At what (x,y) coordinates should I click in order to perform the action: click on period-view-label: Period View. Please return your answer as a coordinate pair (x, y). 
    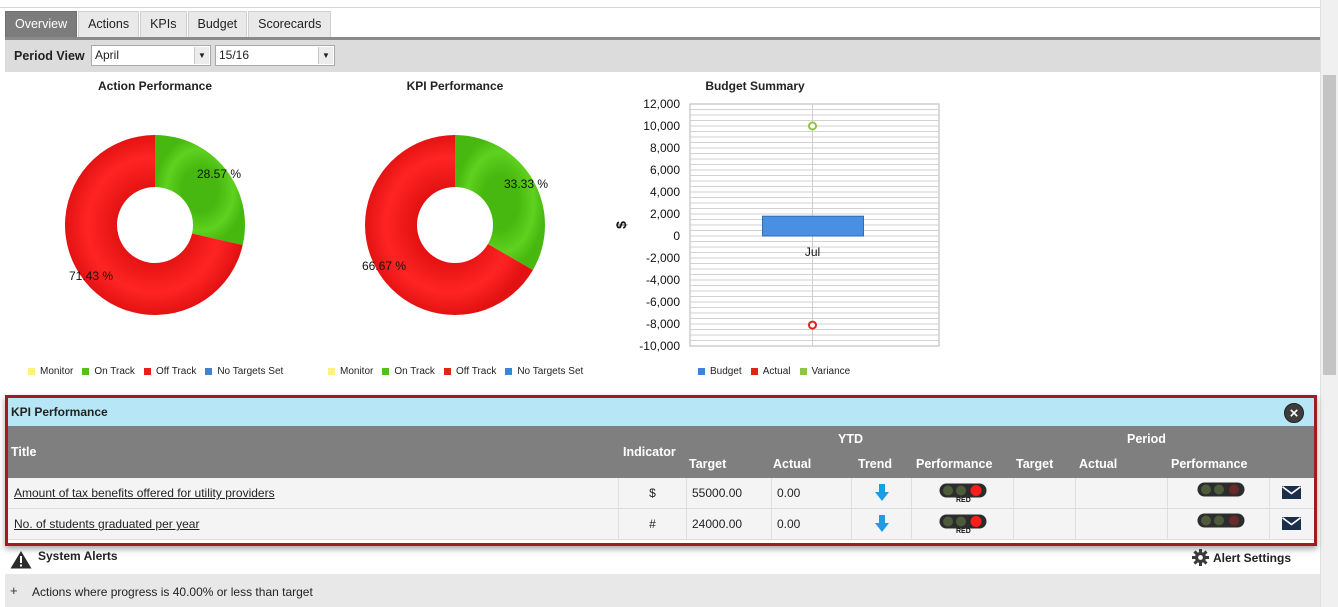
    Looking at the image, I should click on (49, 56).